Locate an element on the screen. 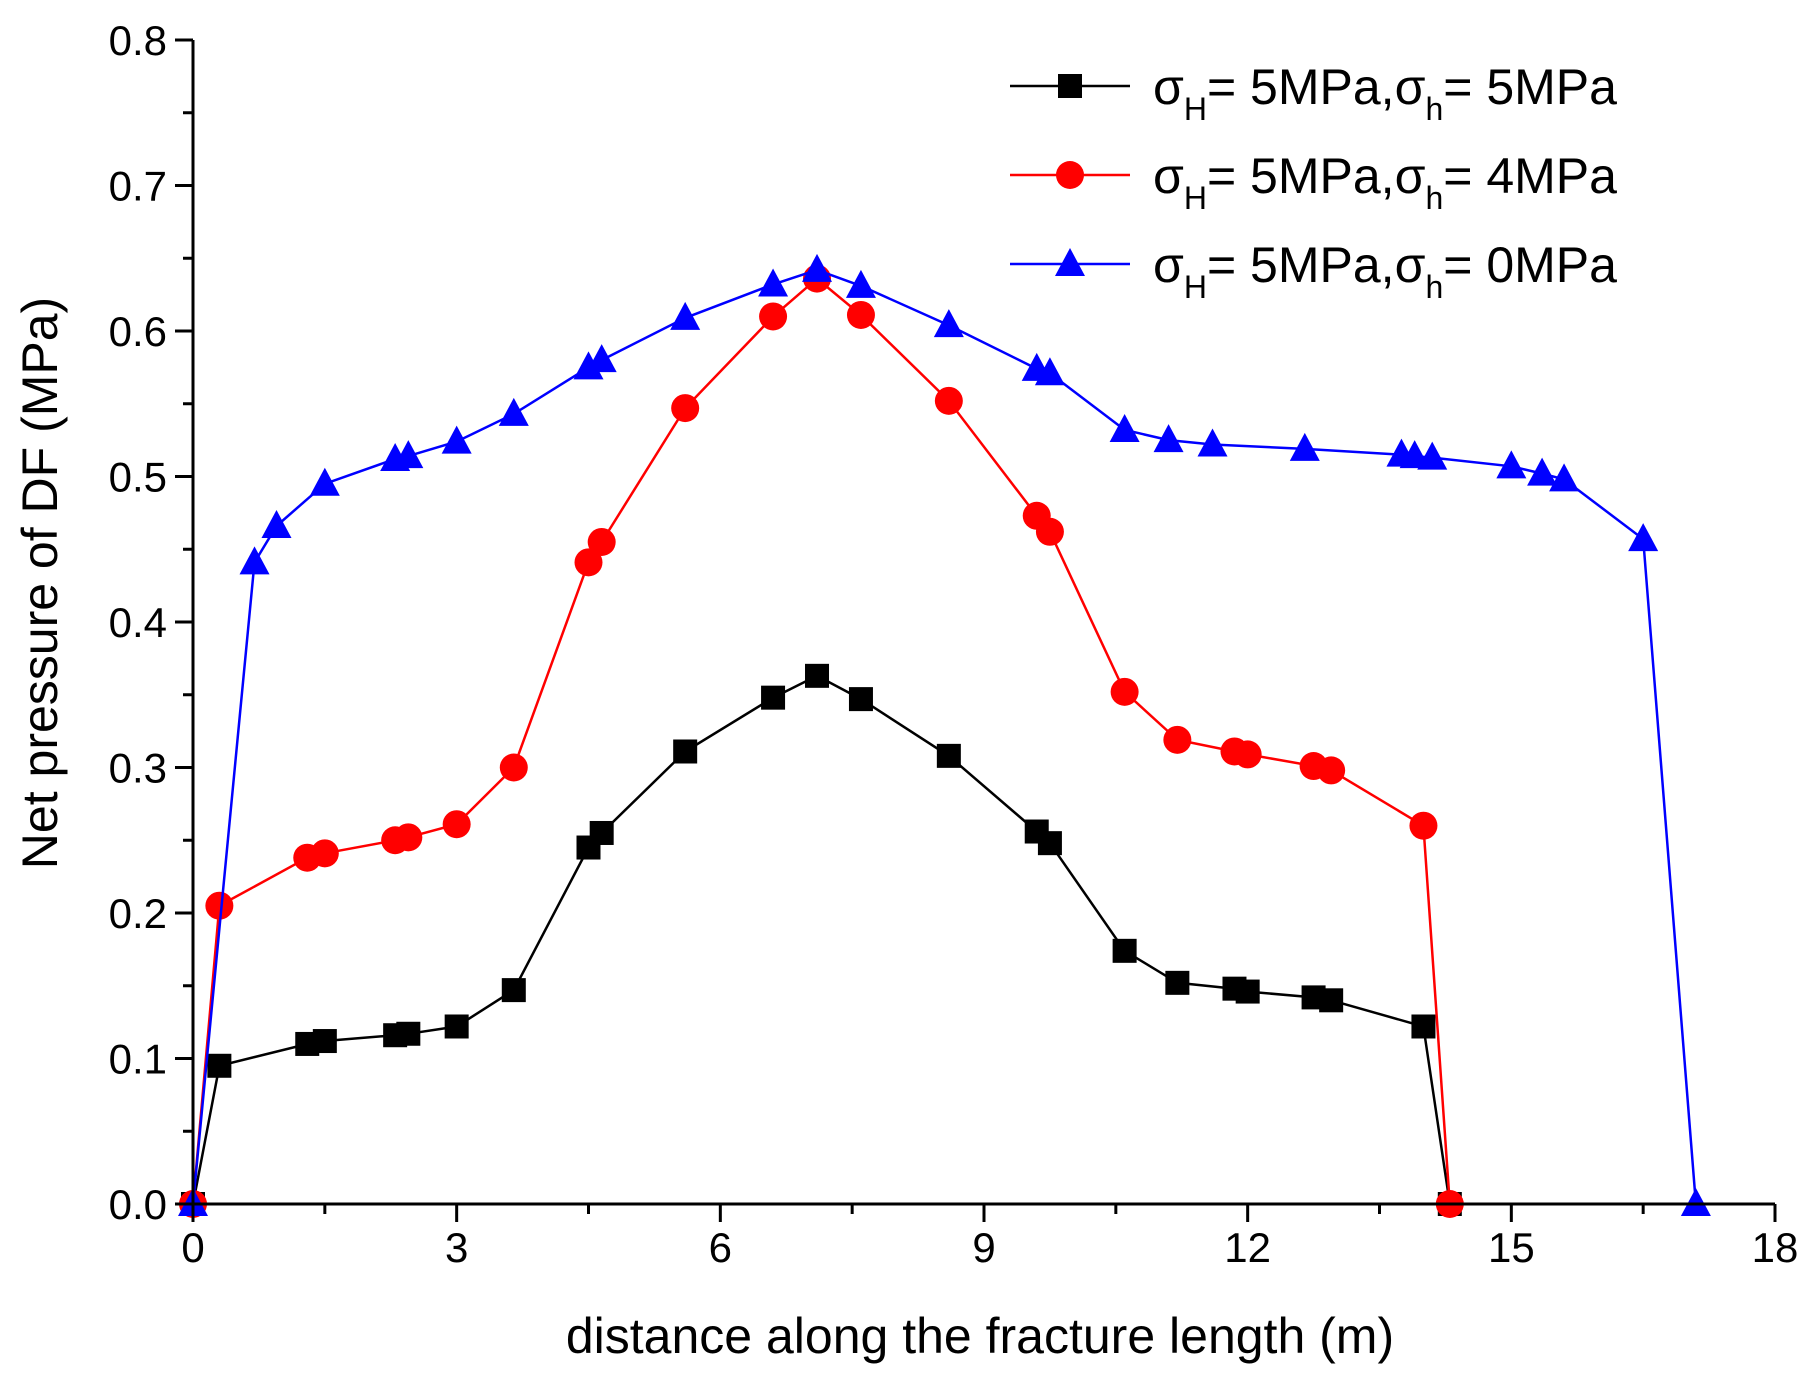 The image size is (1811, 1386). y-tick-label: 0.5 is located at coordinates (138, 477).